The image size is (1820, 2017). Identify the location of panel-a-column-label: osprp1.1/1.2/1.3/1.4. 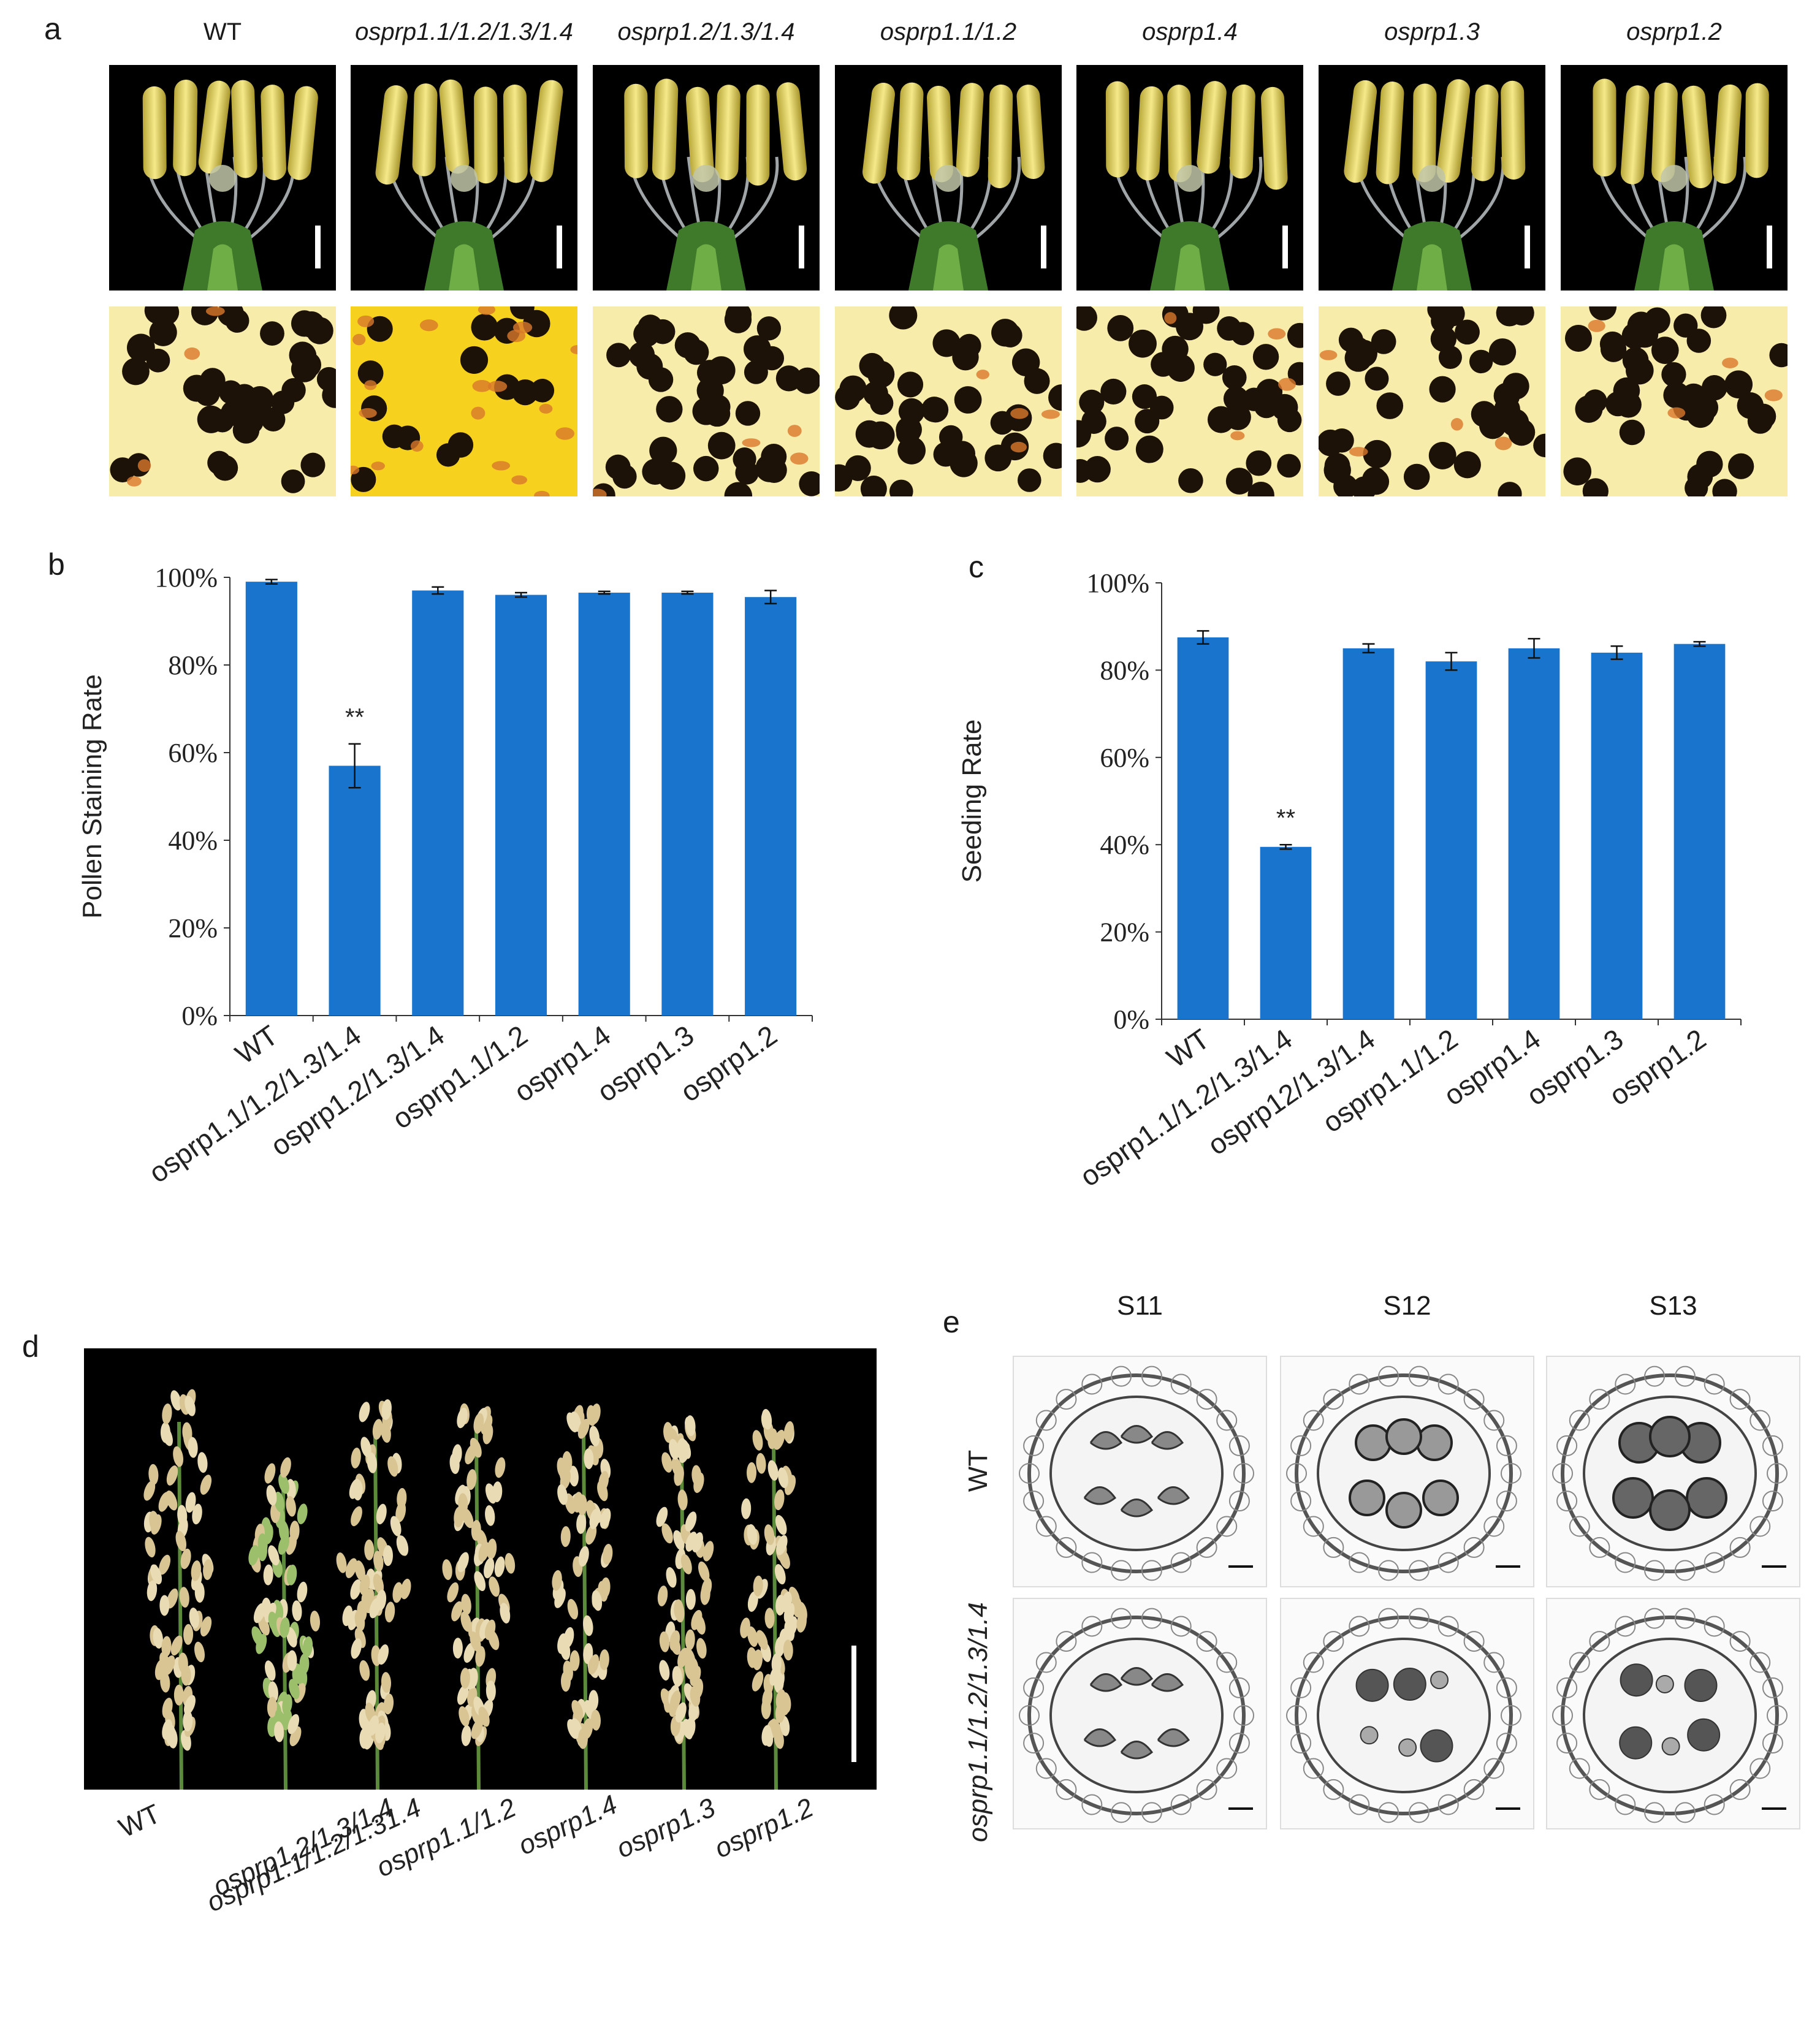
(464, 31).